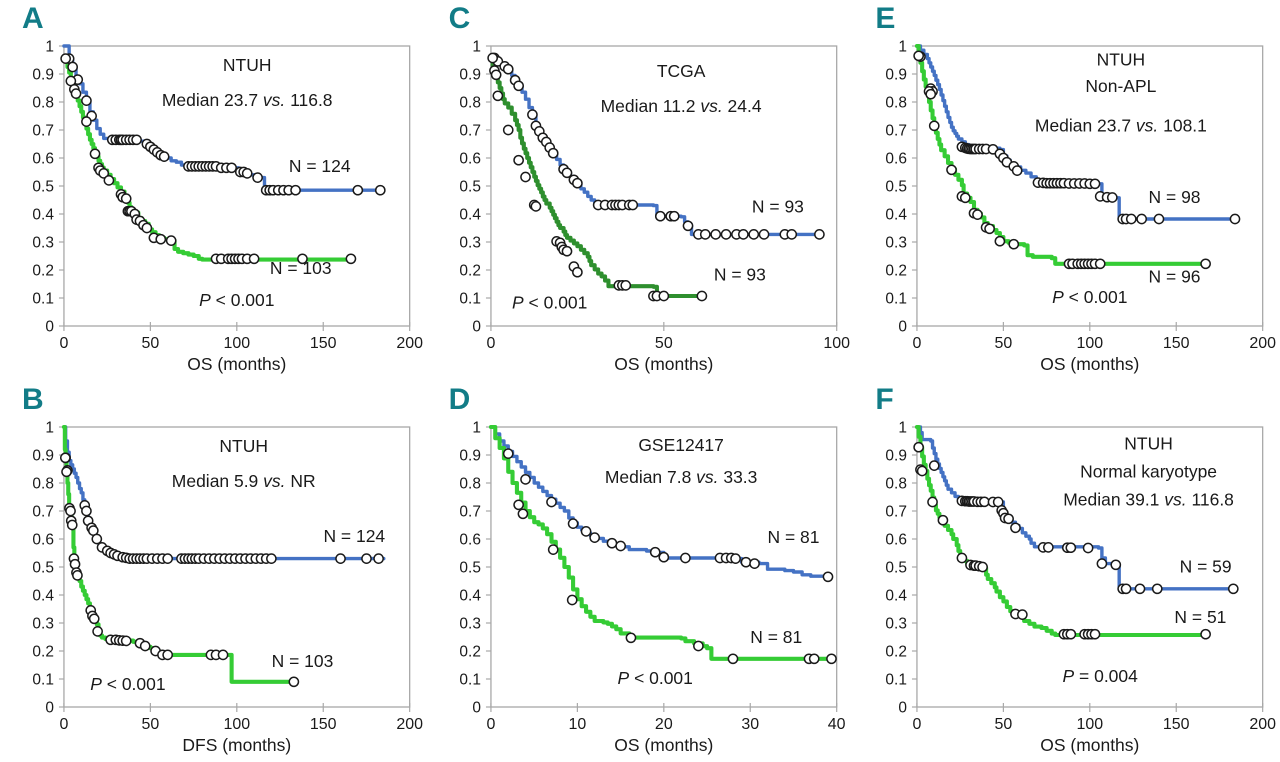 This screenshot has height=762, width=1280. What do you see at coordinates (1121, 125) in the screenshot?
I see `annotation: Median 23.7 vs. 108.1` at bounding box center [1121, 125].